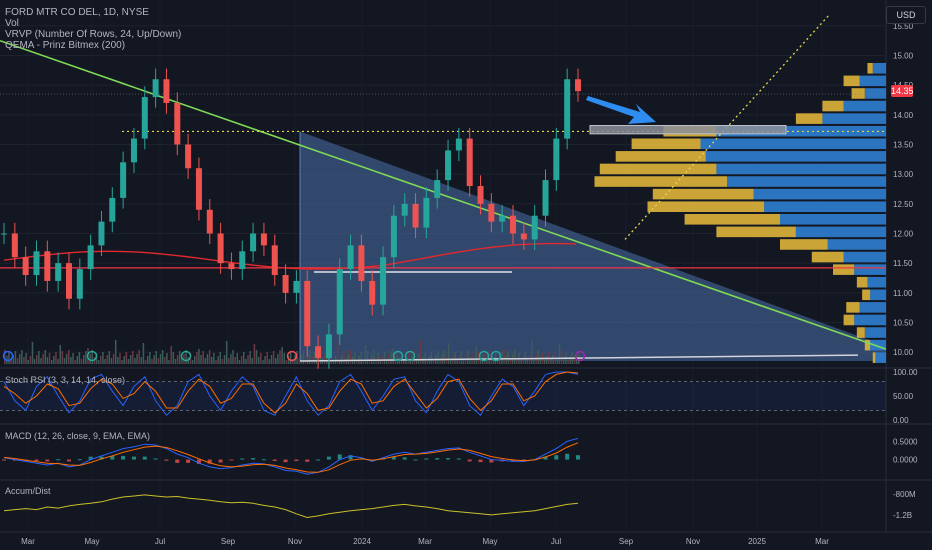  I want to click on time-tick-label: 2025, so click(757, 541).